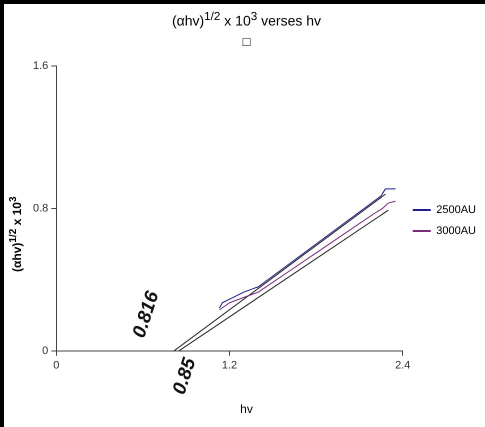 Image resolution: width=485 pixels, height=427 pixels. Describe the element at coordinates (40, 66) in the screenshot. I see `y-tick-label: 1.6` at that location.